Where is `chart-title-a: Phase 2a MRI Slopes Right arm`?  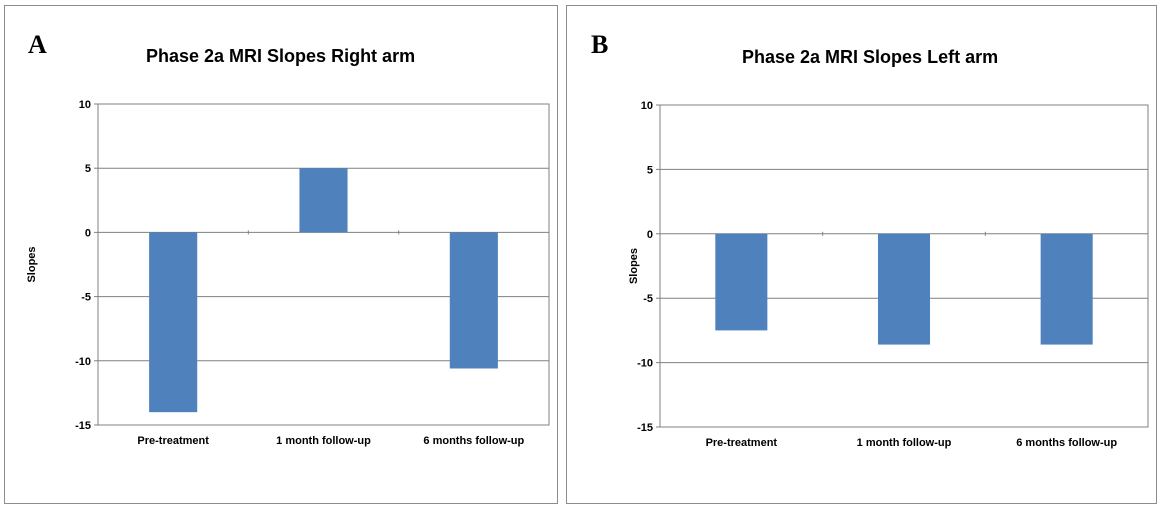
chart-title-a: Phase 2a MRI Slopes Right arm is located at coordinates (281, 56).